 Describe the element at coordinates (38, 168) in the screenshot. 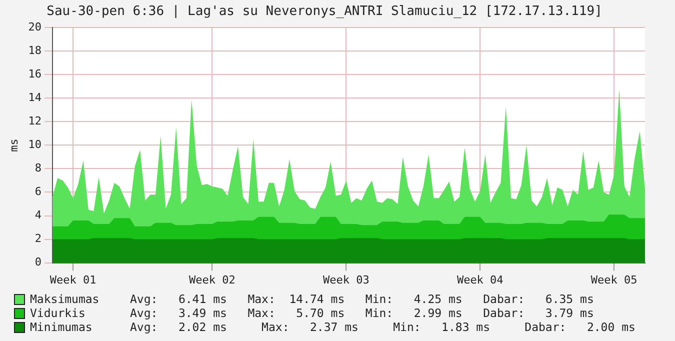

I see `y-tick-label: 8` at that location.